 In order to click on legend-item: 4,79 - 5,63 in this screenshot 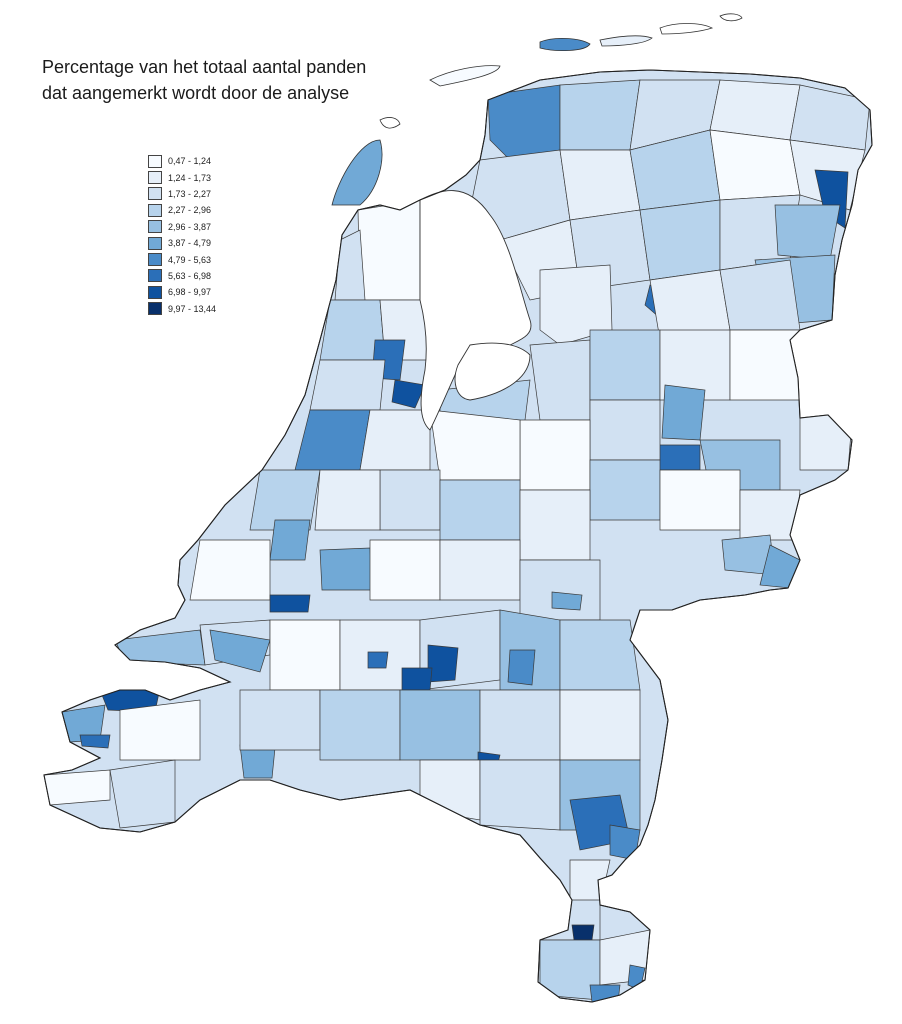, I will do `click(182, 259)`.